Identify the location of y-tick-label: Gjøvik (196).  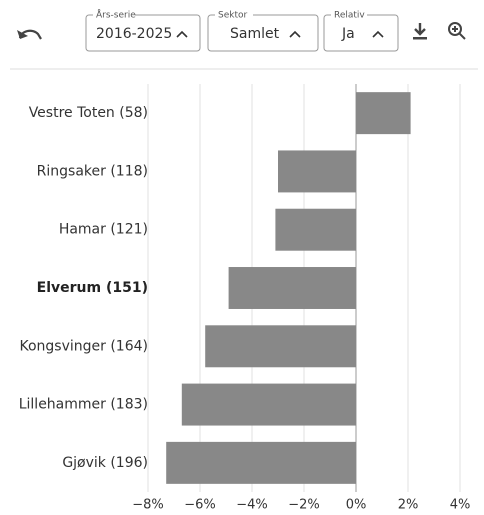
(105, 463).